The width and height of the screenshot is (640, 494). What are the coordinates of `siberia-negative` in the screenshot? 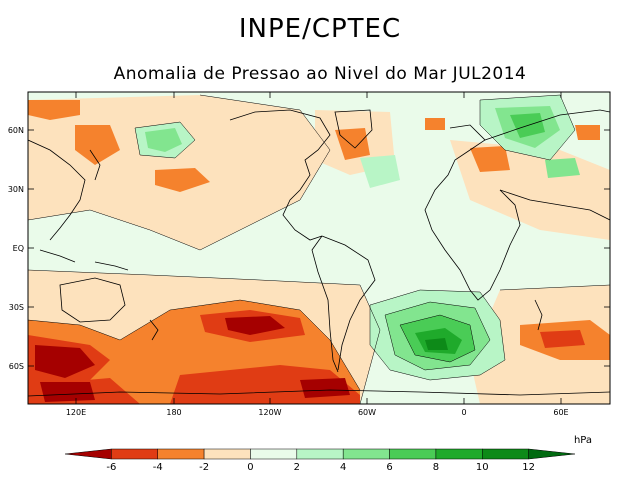 It's located at (97, 145).